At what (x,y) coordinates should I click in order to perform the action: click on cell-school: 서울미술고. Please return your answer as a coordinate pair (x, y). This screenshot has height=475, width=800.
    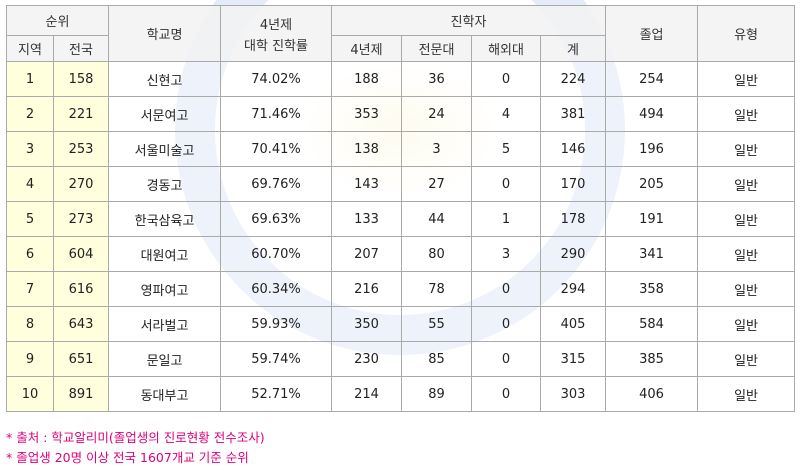
    Looking at the image, I should click on (165, 149).